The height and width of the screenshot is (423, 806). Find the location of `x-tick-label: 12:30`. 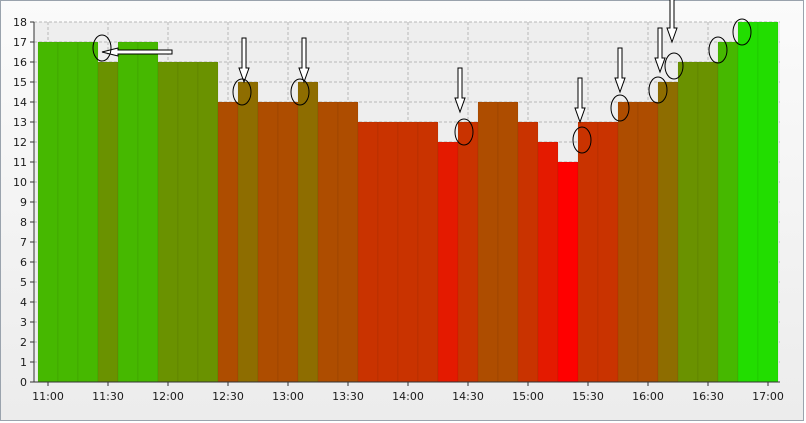

x-tick-label: 12:30 is located at coordinates (228, 396).